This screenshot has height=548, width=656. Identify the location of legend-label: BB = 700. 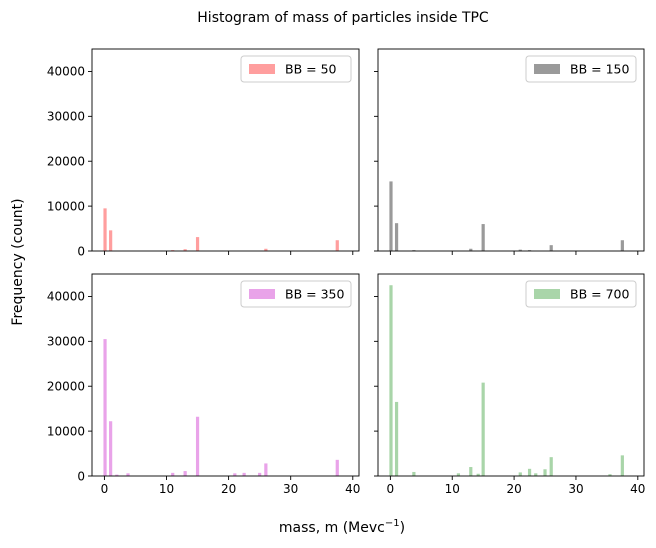
(599, 294).